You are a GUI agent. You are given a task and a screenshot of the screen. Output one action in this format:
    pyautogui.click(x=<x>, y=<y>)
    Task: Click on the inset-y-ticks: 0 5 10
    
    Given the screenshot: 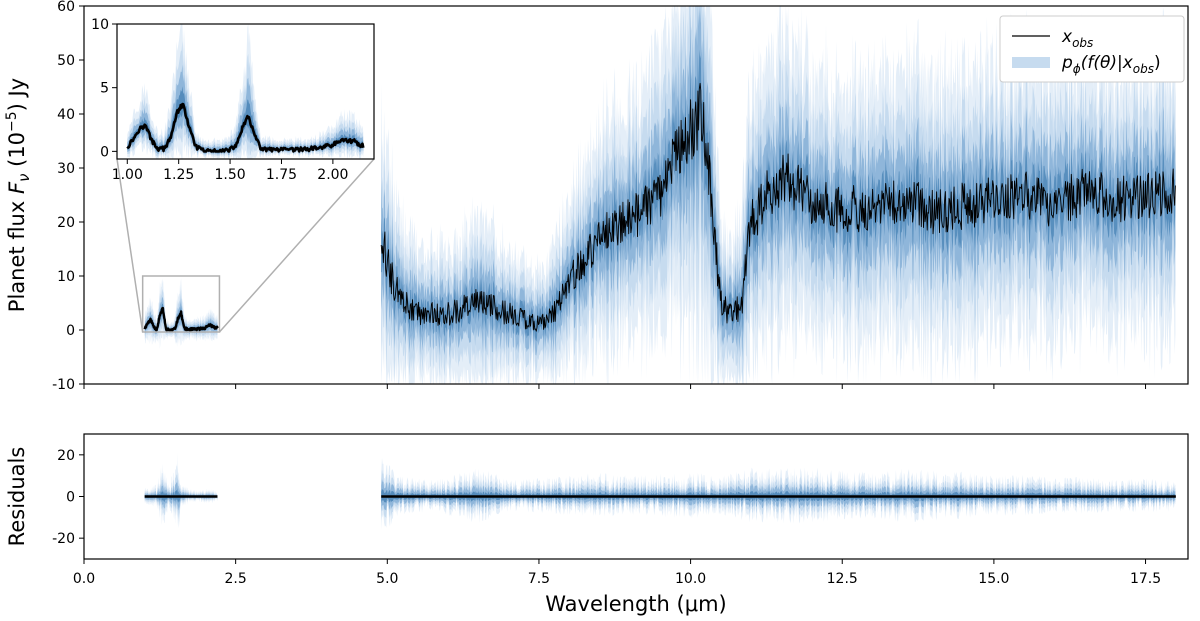 What is the action you would take?
    pyautogui.click(x=104, y=88)
    